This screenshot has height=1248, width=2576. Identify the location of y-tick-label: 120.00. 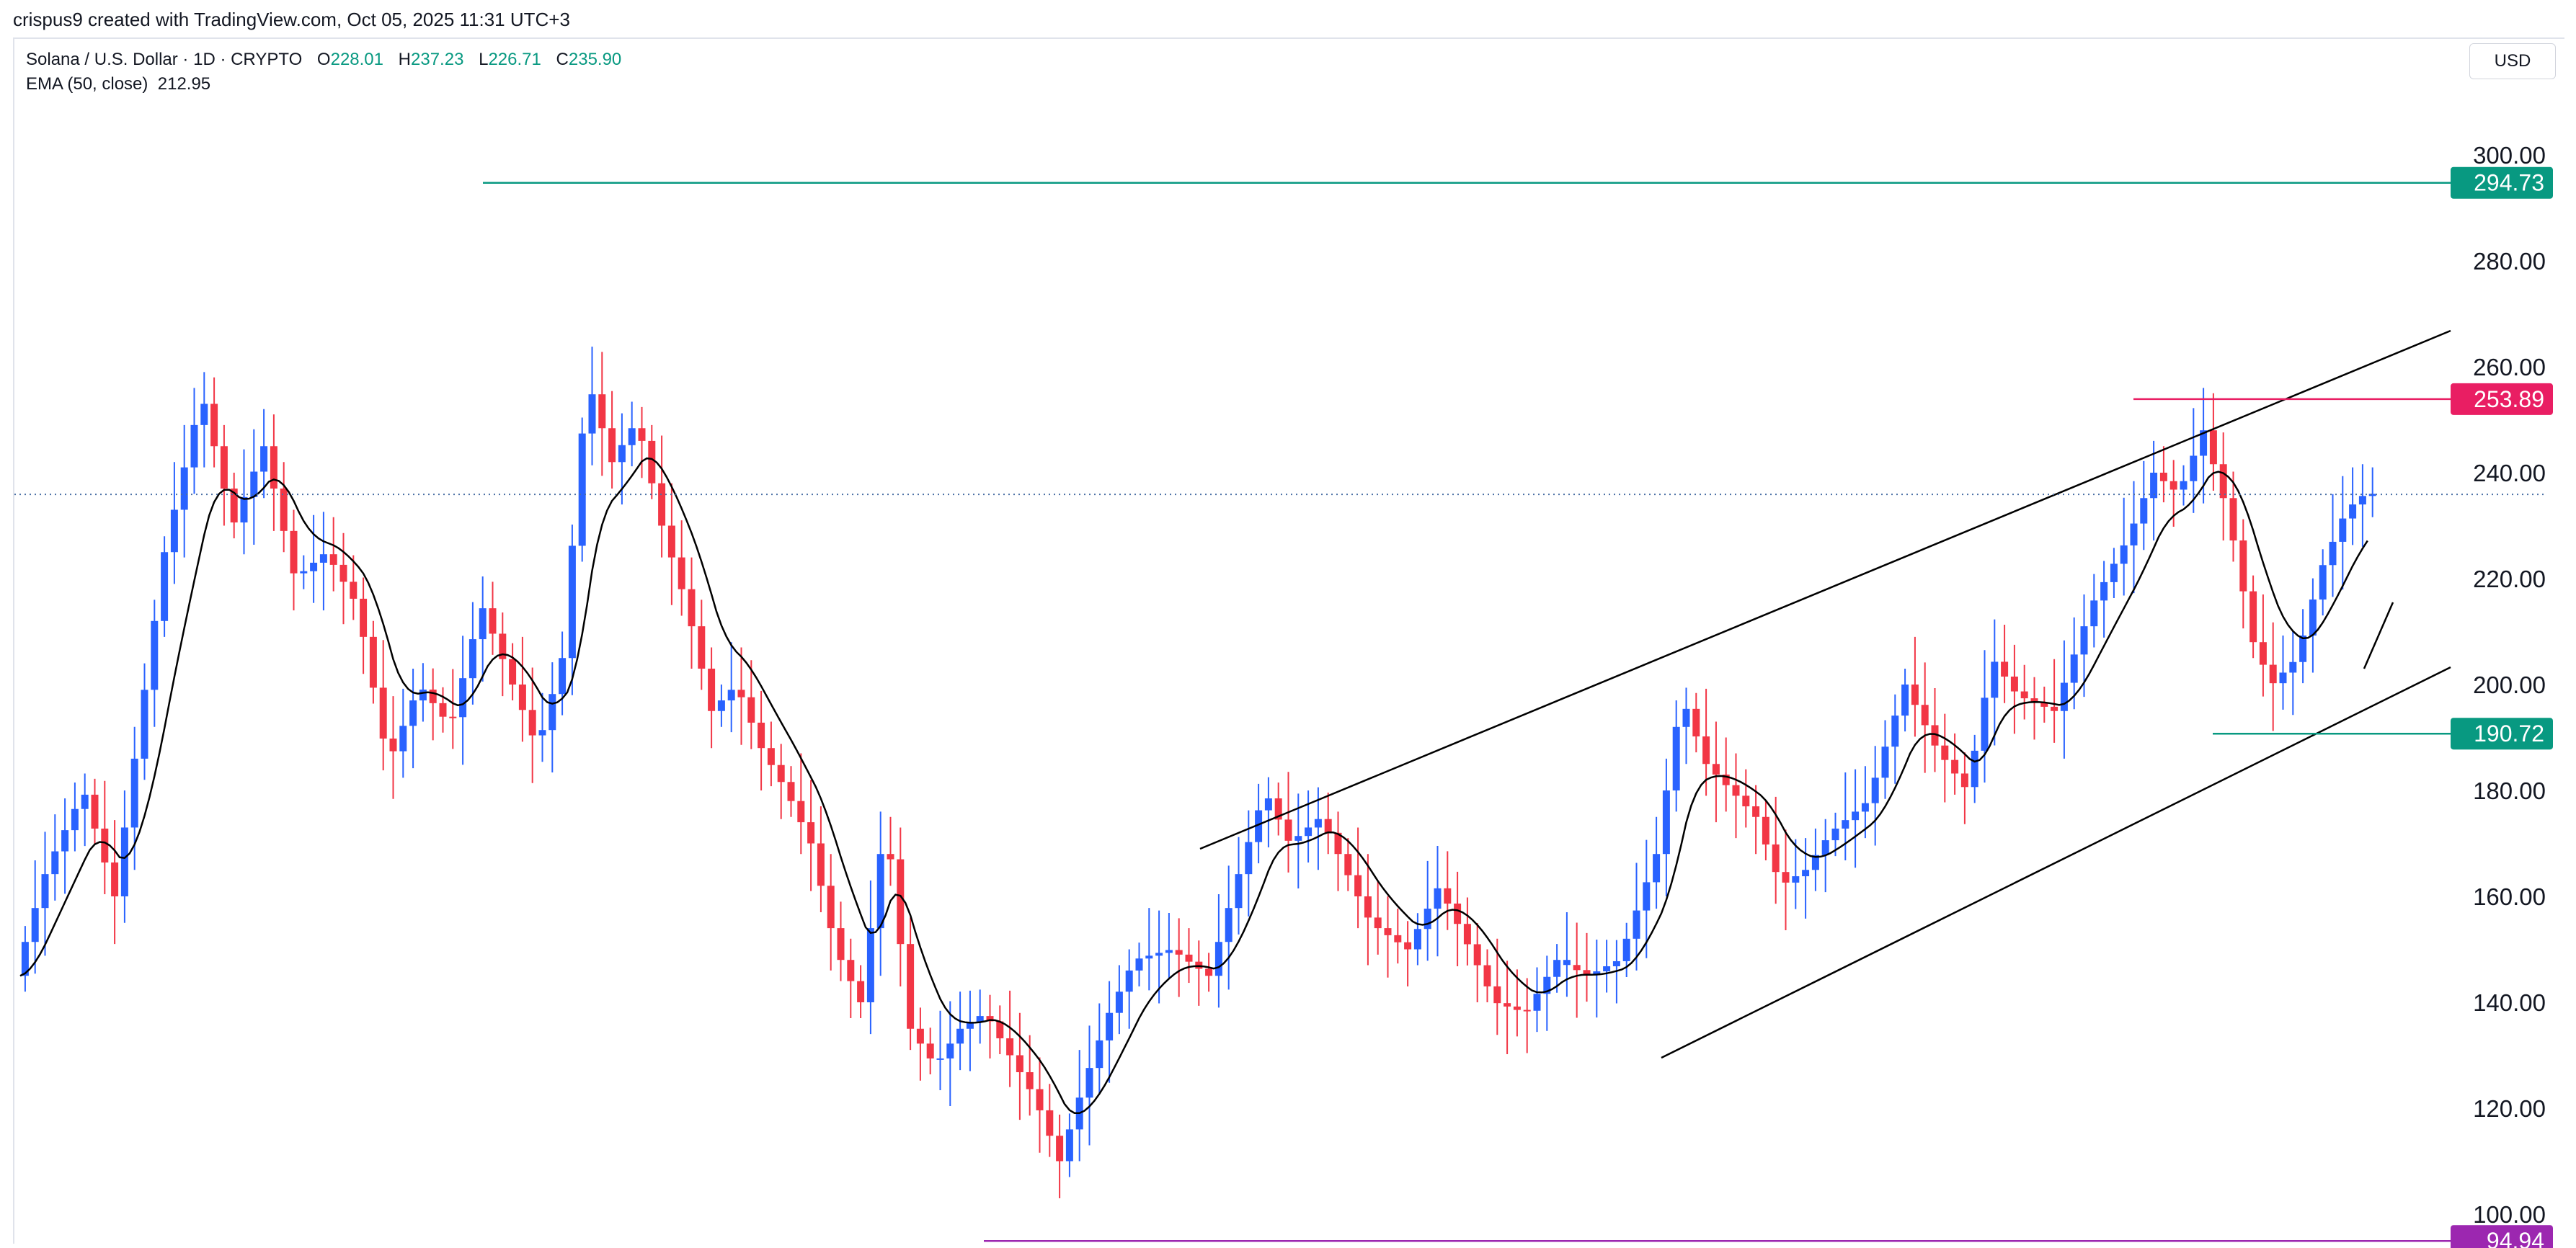
(2509, 1108).